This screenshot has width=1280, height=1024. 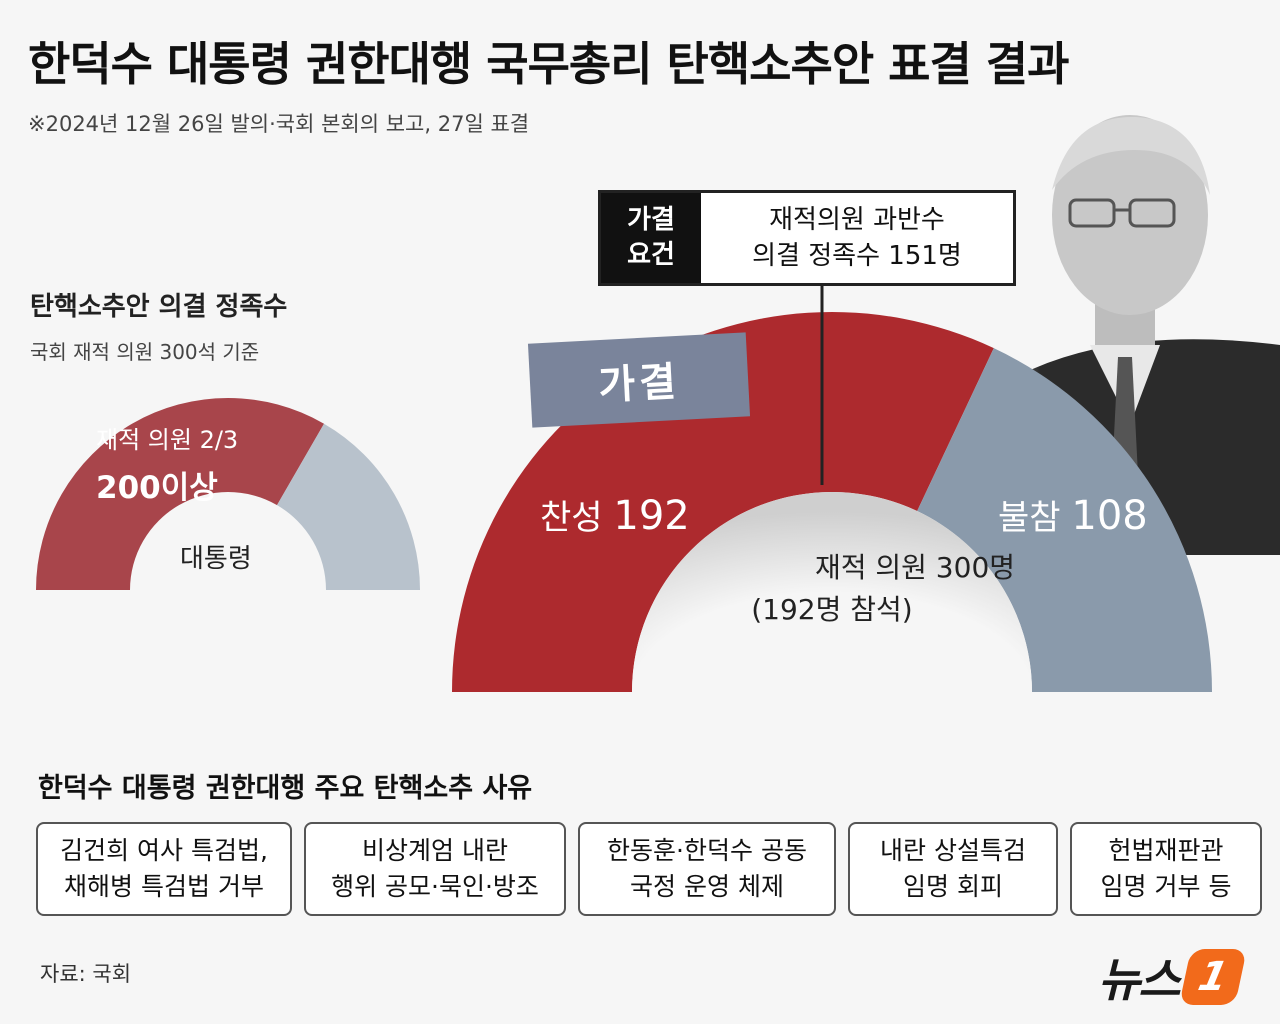 What do you see at coordinates (571, 518) in the screenshot?
I see `yes-label-name: 찬성` at bounding box center [571, 518].